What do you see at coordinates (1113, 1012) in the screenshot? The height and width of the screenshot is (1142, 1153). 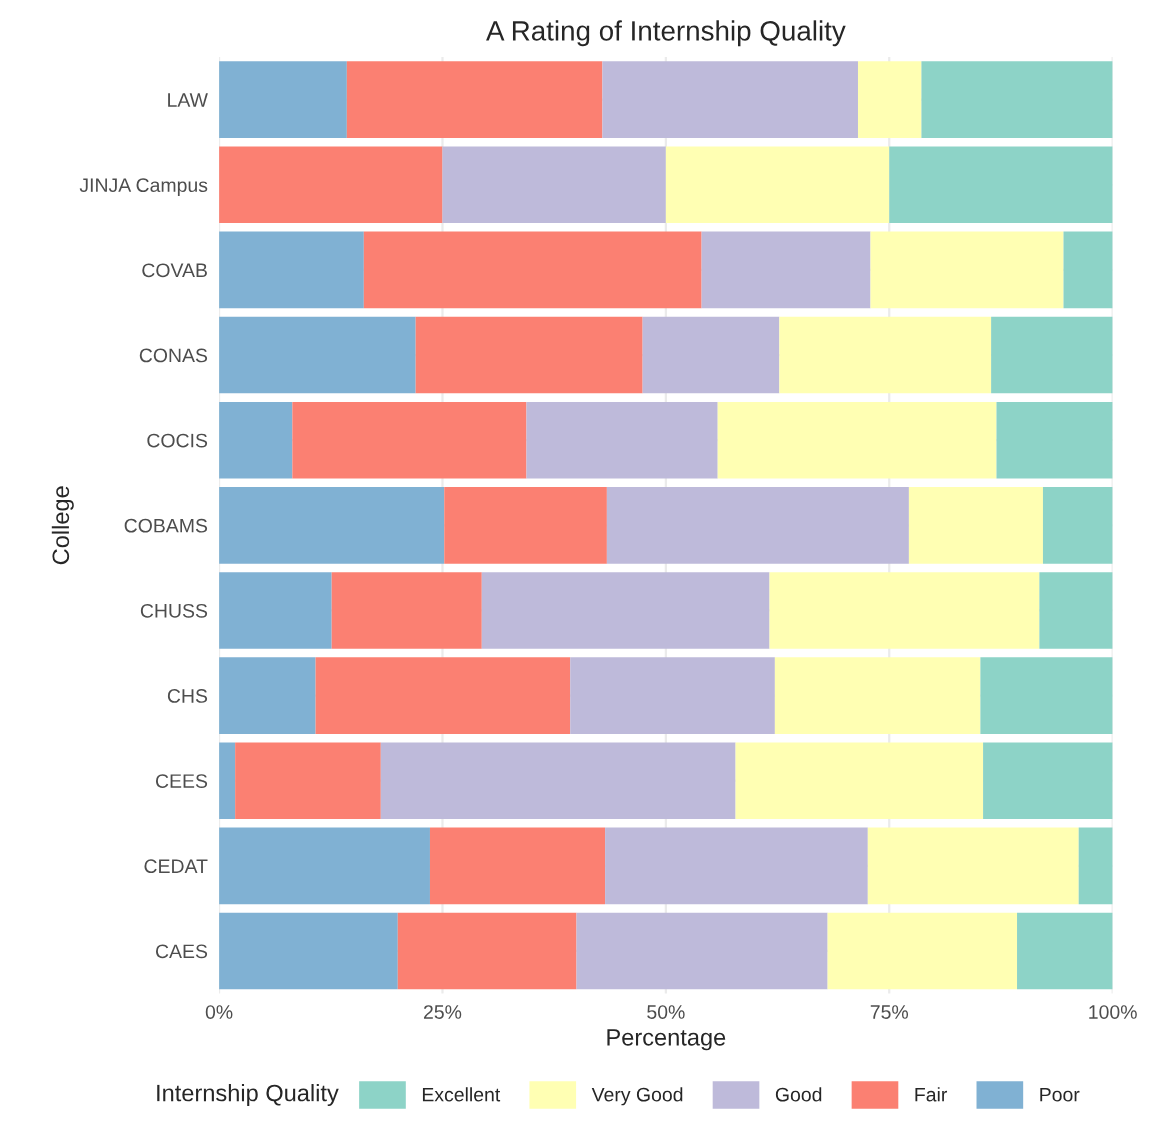 I see `x-tick-label: 100%` at bounding box center [1113, 1012].